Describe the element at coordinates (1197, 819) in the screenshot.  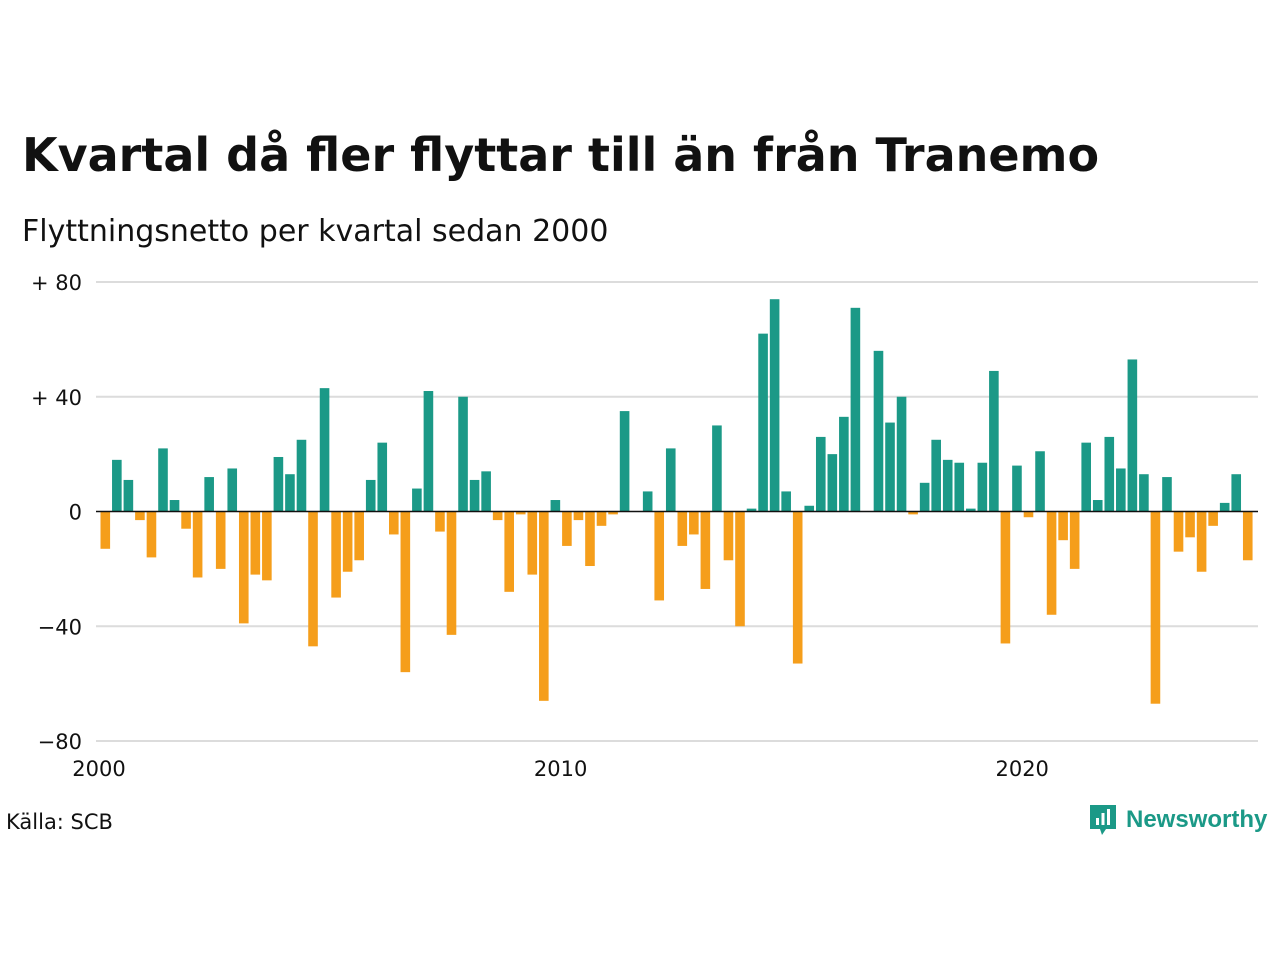
I see `brand-name: Newsworthy` at that location.